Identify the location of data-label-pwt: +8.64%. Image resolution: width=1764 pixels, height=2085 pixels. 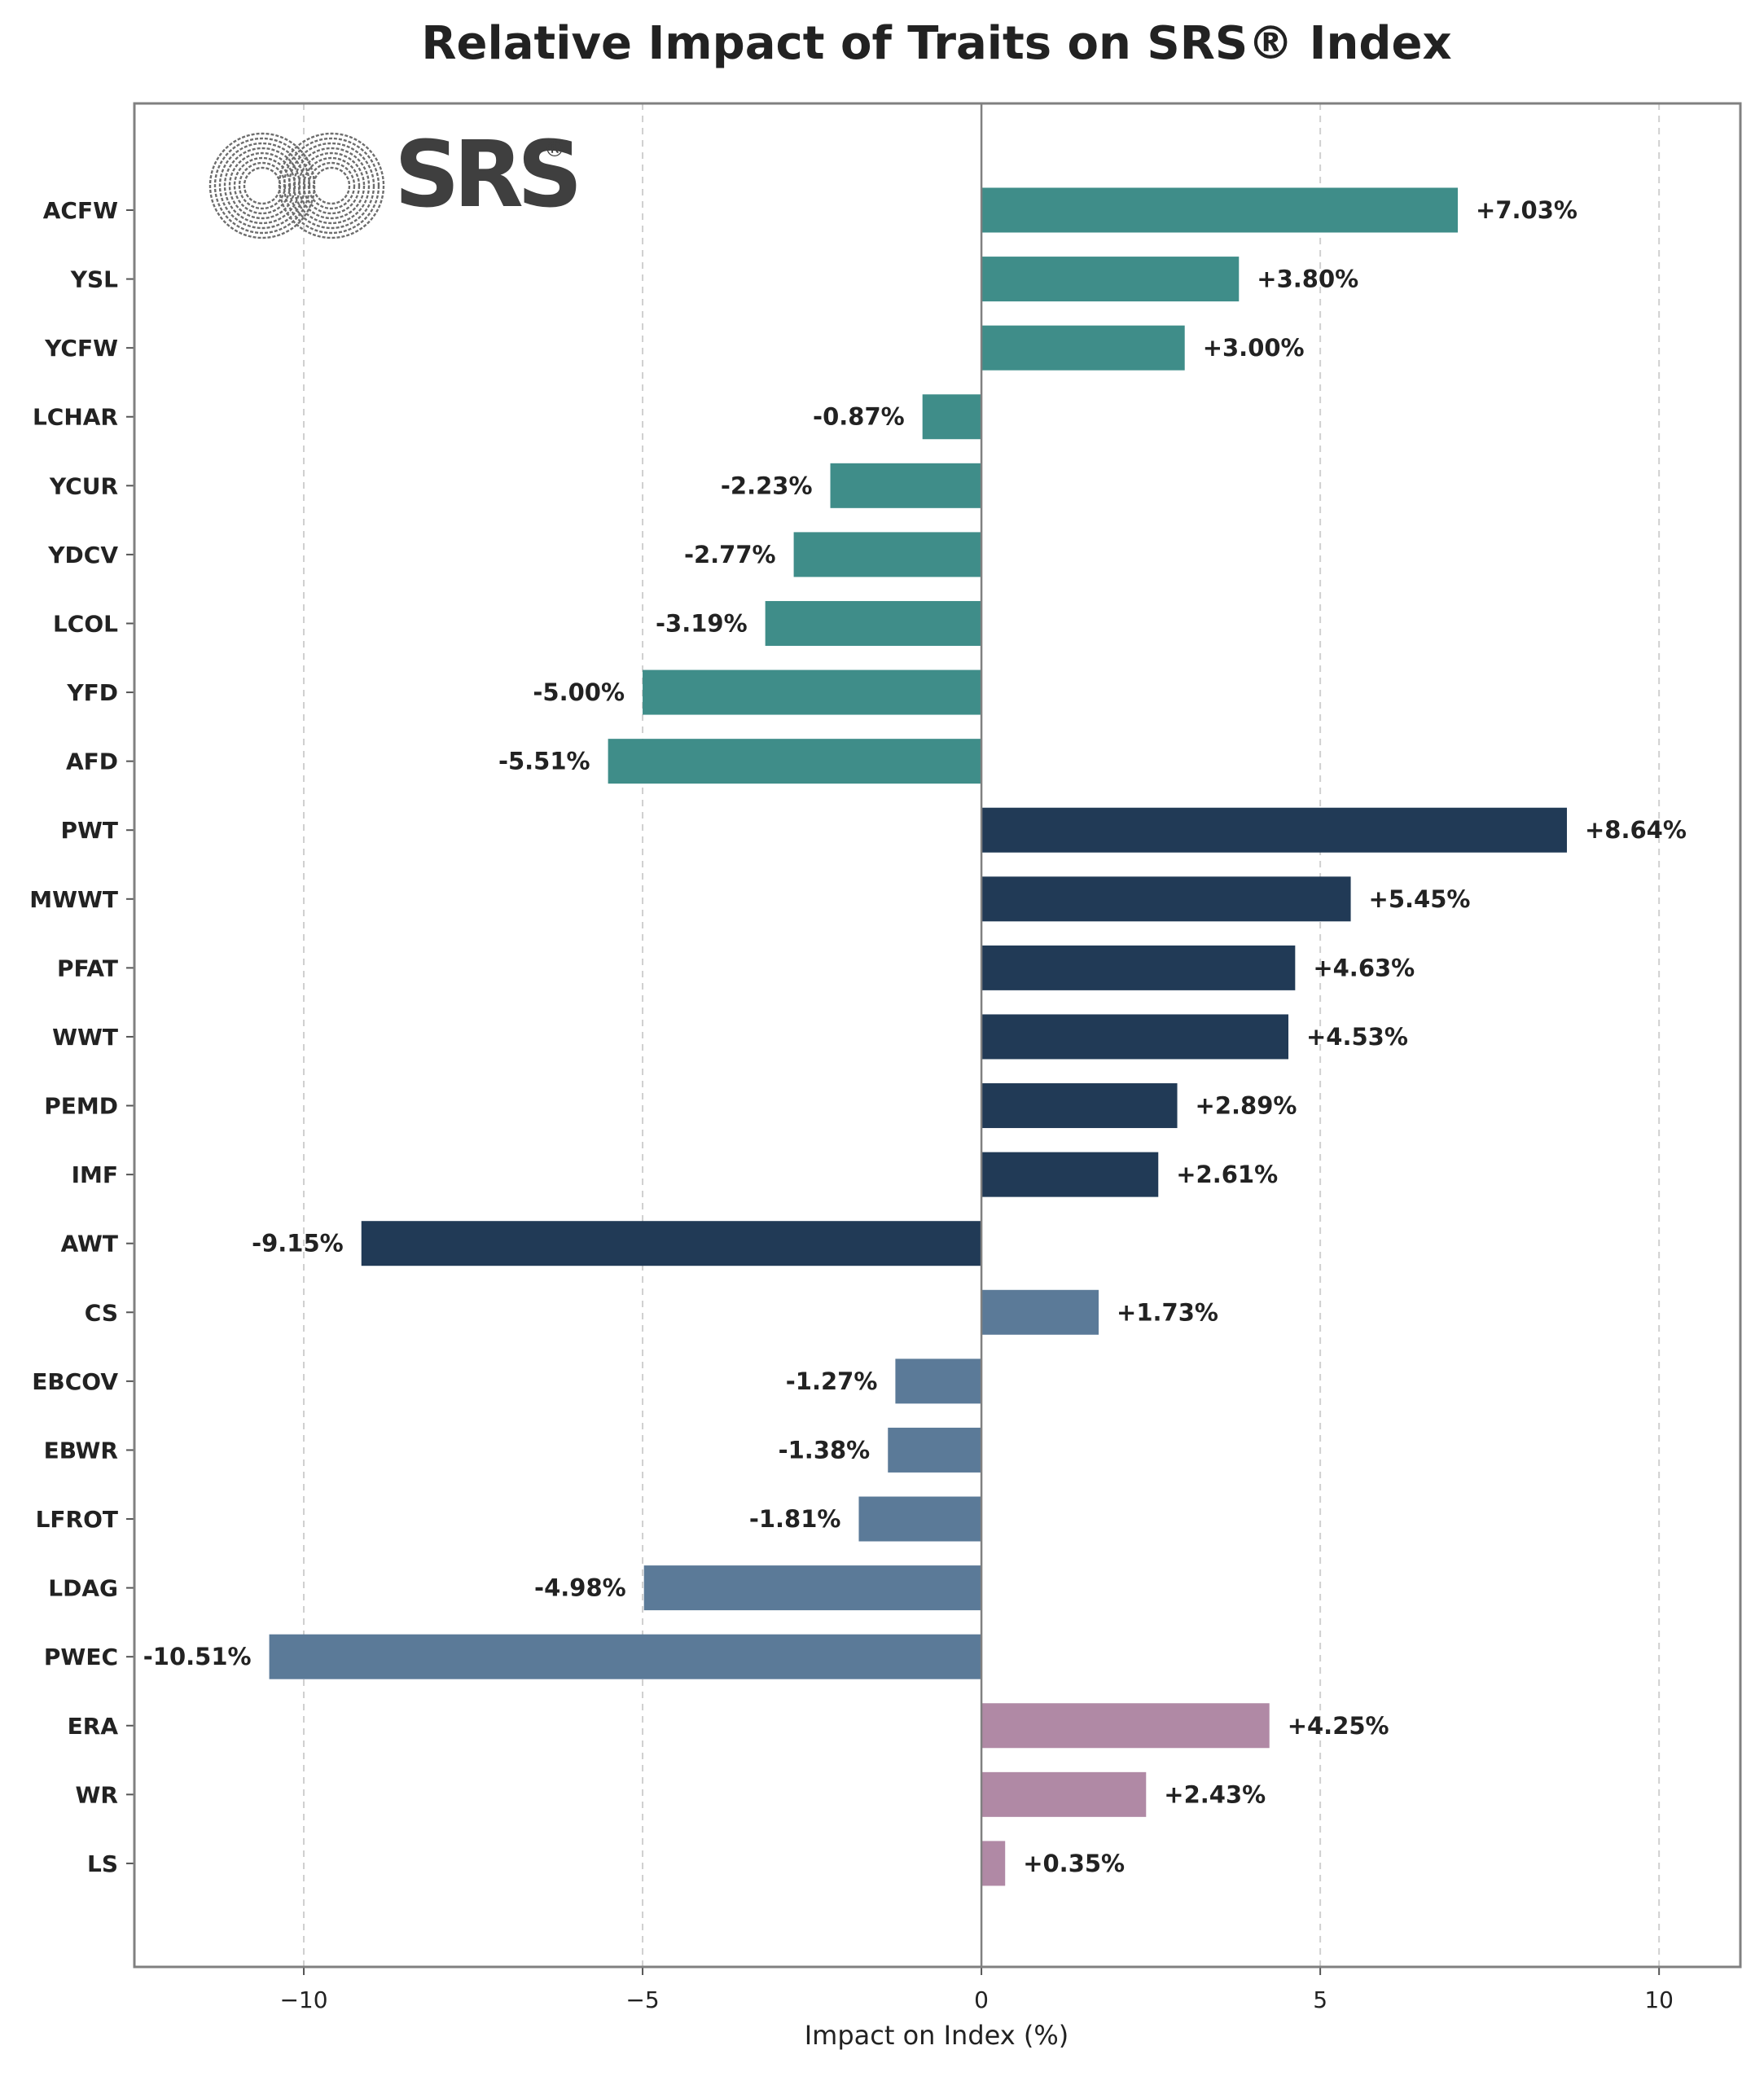
(1636, 830).